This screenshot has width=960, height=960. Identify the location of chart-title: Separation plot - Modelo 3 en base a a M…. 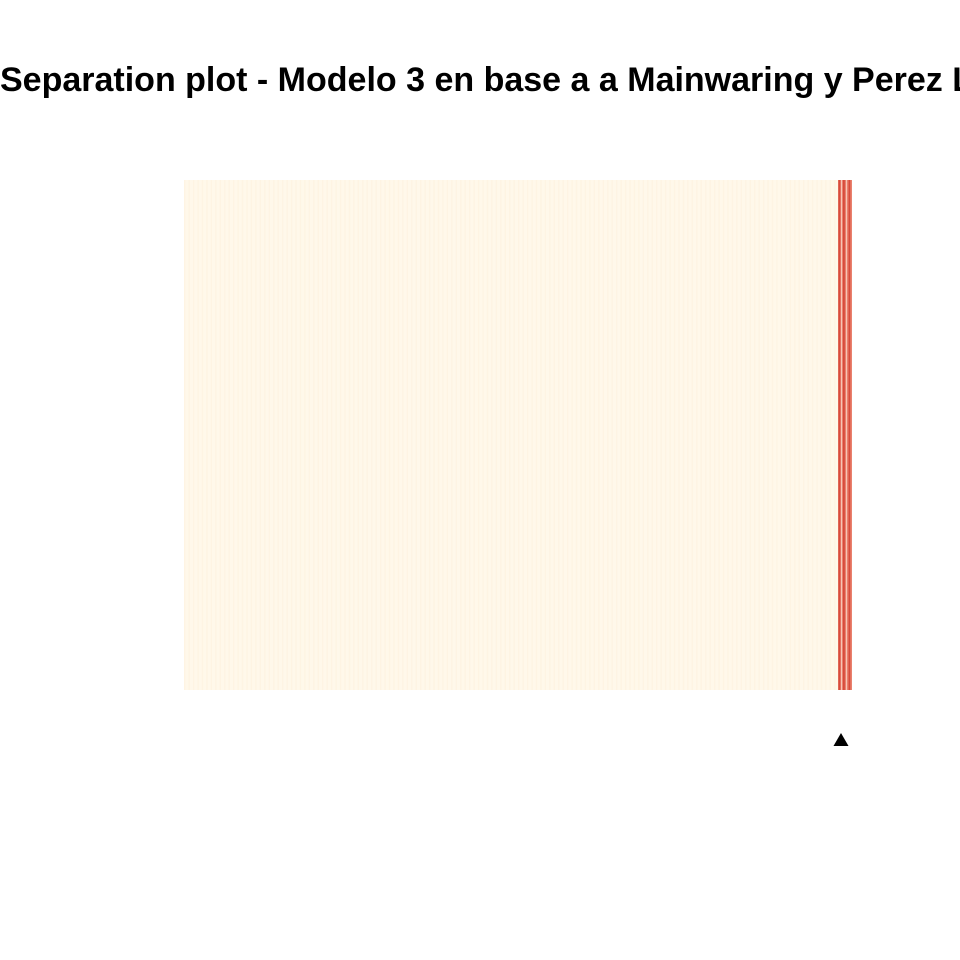
(480, 80).